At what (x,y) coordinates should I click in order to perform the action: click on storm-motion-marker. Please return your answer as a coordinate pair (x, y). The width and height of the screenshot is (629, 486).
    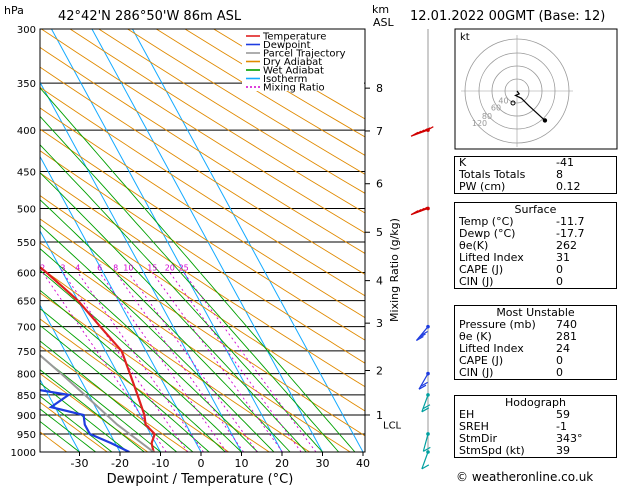
    Looking at the image, I should click on (513, 103).